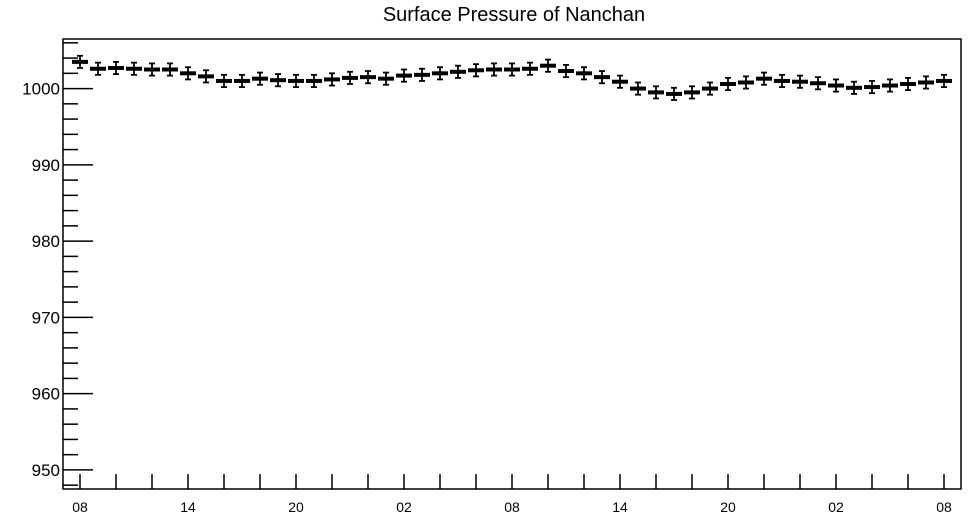  I want to click on y-tick-label: 980, so click(46, 241).